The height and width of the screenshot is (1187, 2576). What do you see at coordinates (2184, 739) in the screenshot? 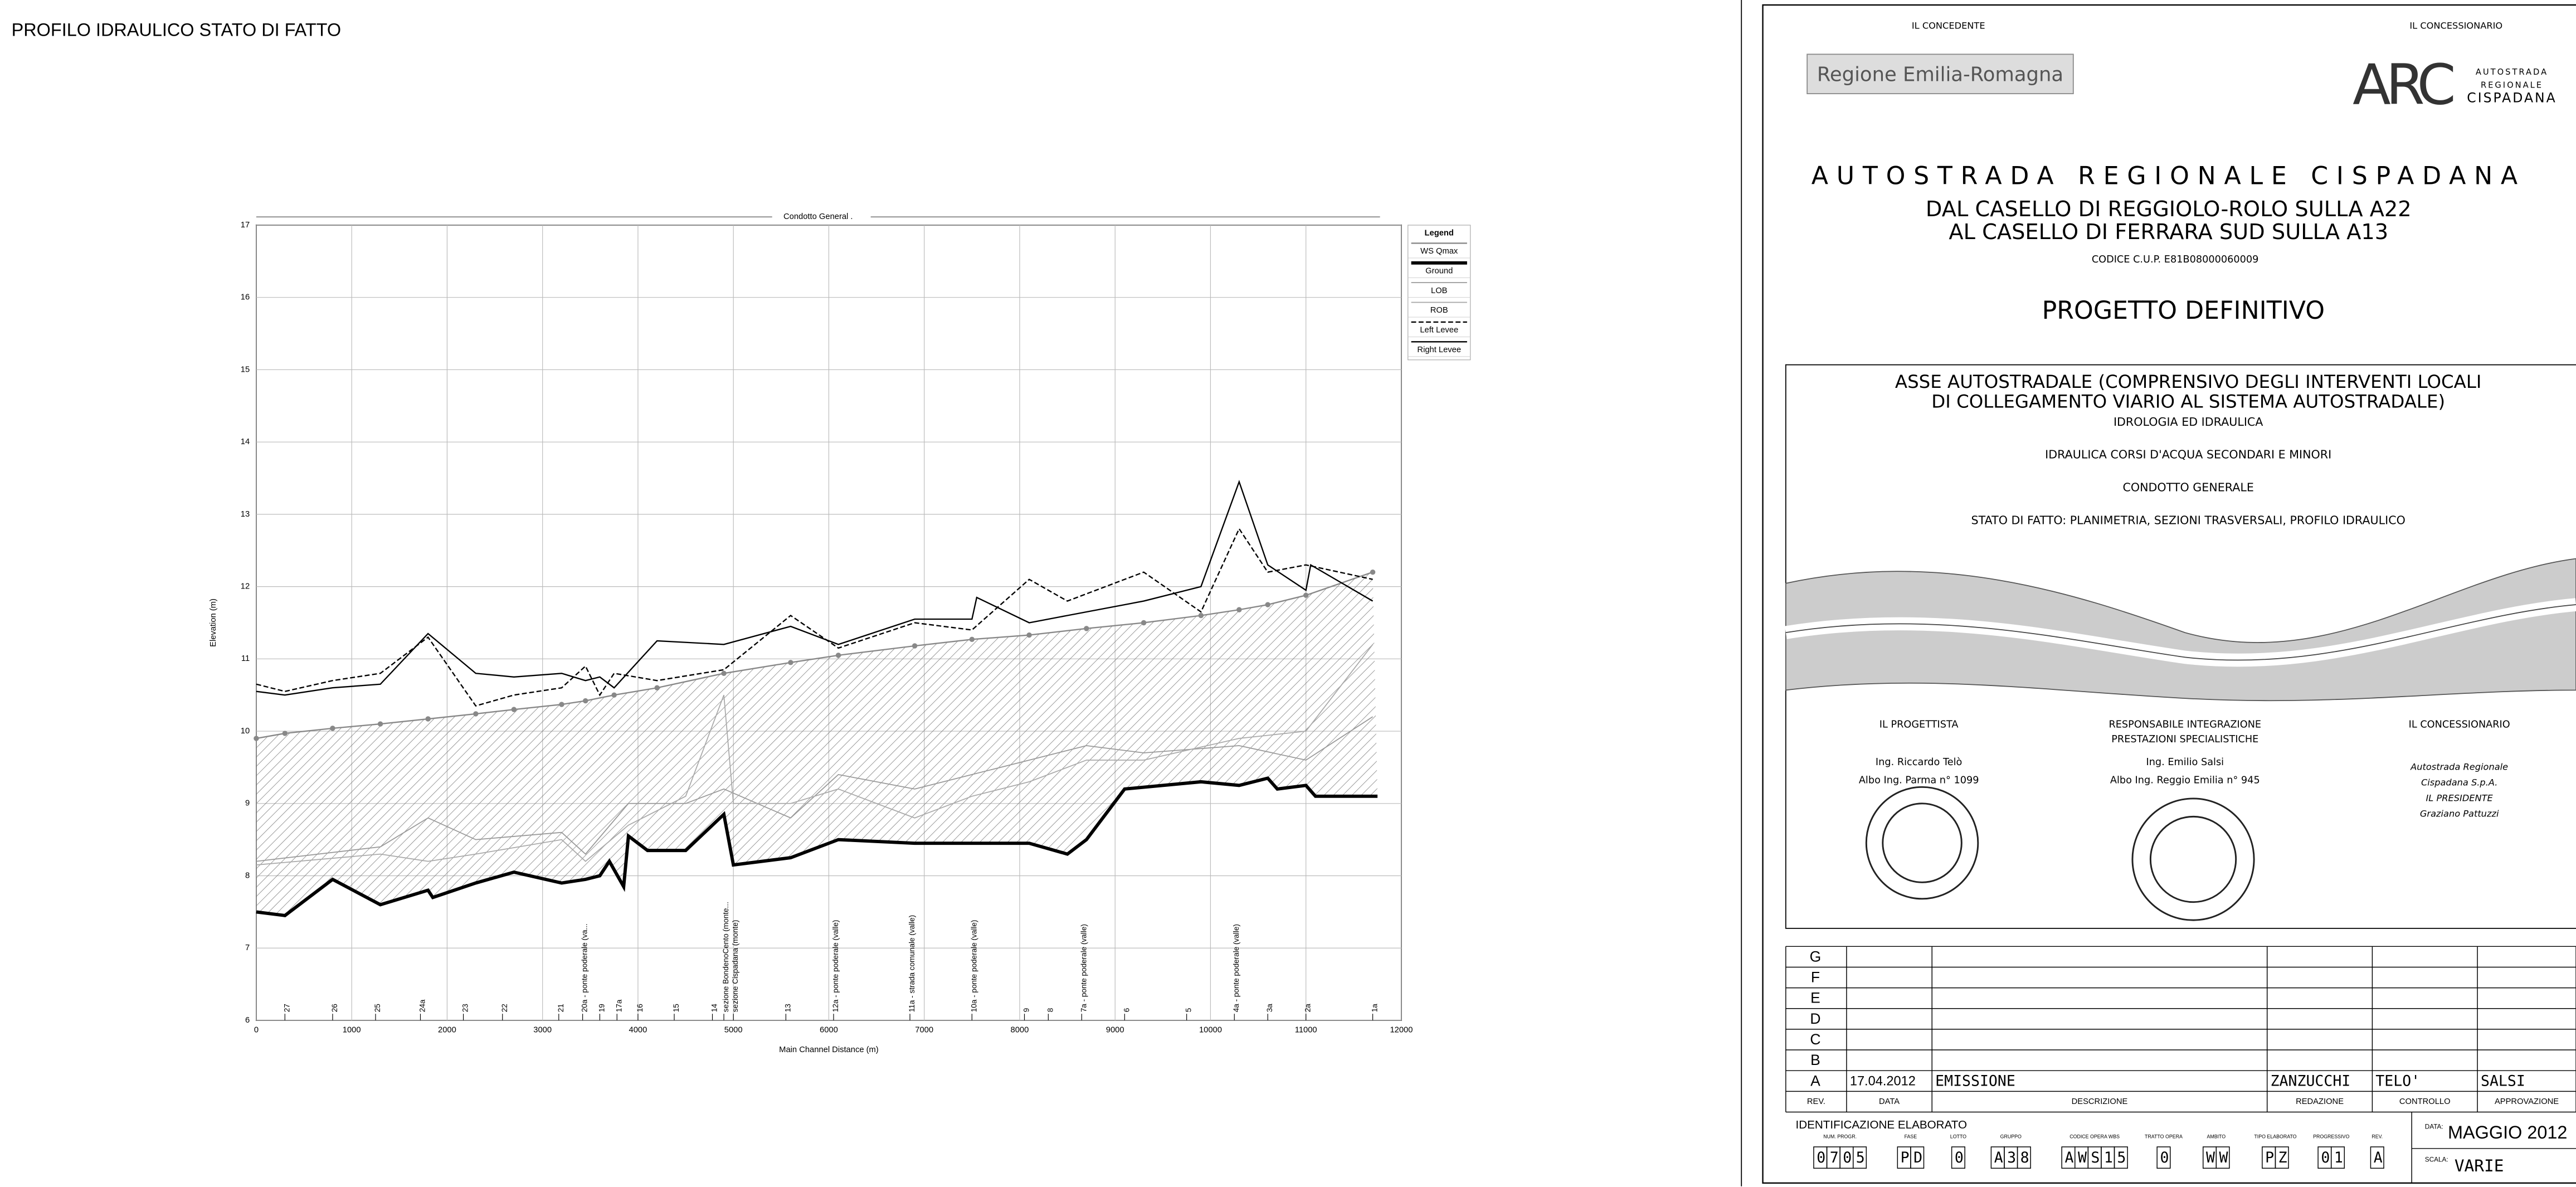
I see `signer-role: PRESTAZIONI SPECIALISTICHE` at bounding box center [2184, 739].